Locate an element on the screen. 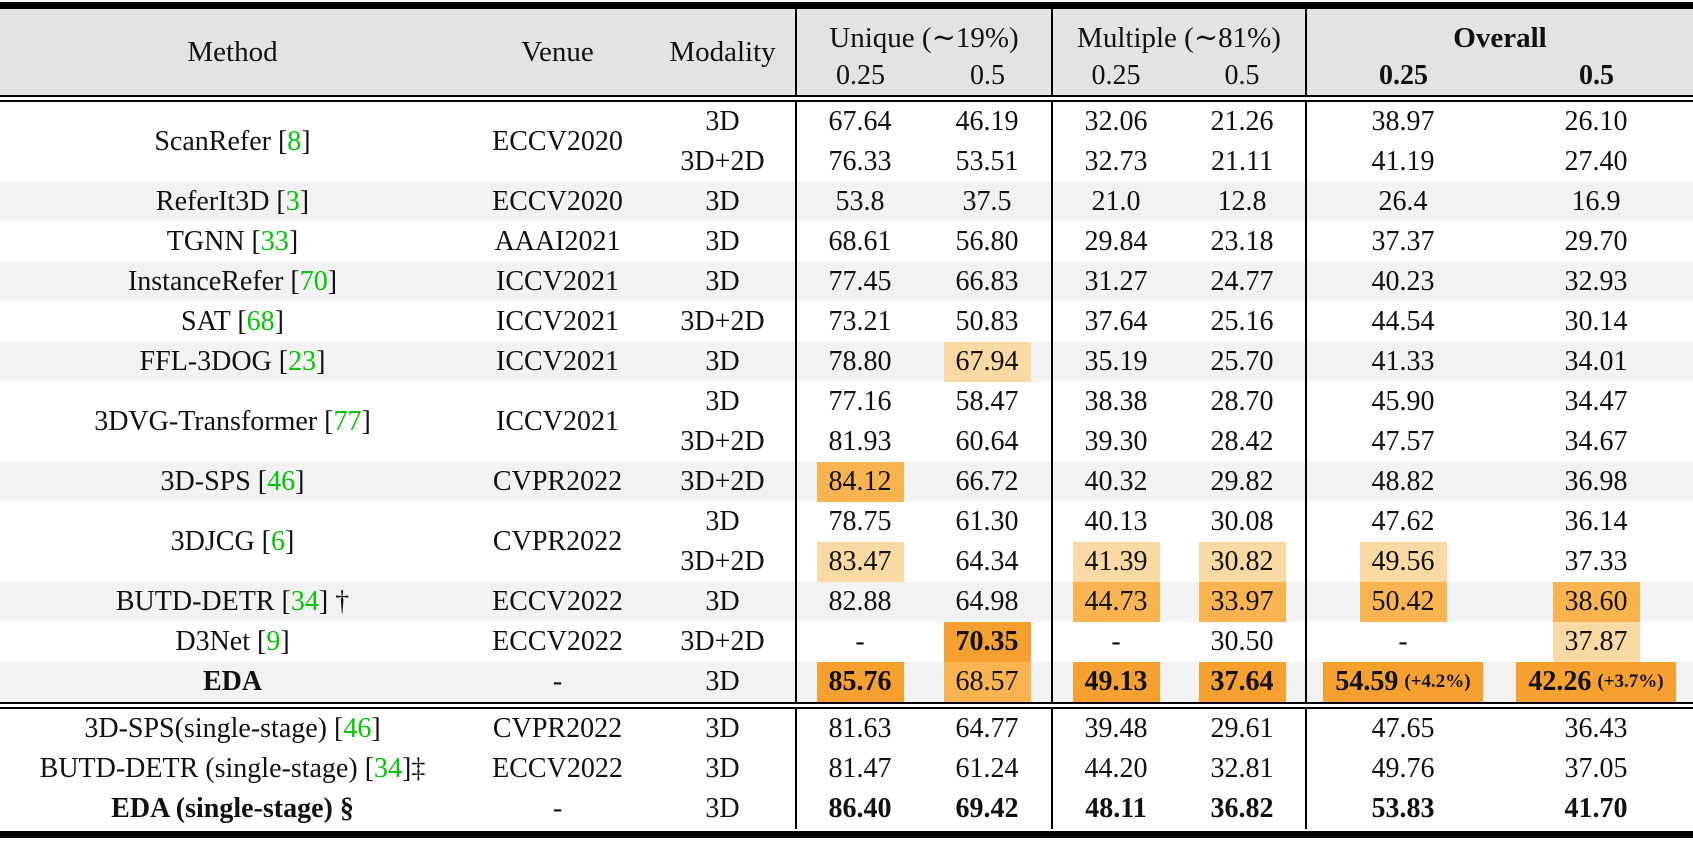 This screenshot has width=1693, height=852. highlight-box: 49.13 is located at coordinates (1116, 682).